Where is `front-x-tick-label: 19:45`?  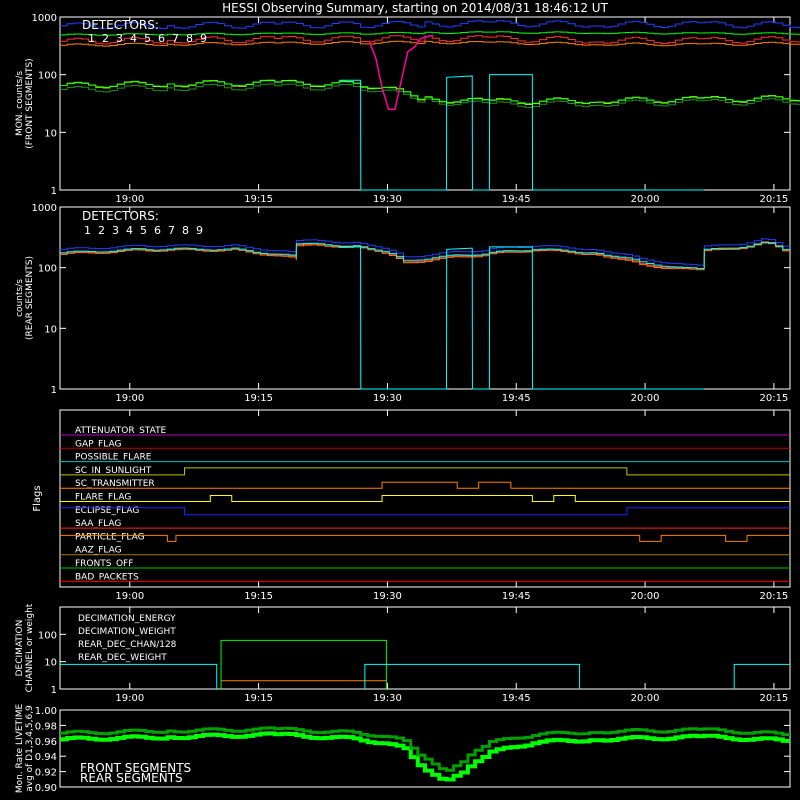 front-x-tick-label: 19:45 is located at coordinates (516, 199).